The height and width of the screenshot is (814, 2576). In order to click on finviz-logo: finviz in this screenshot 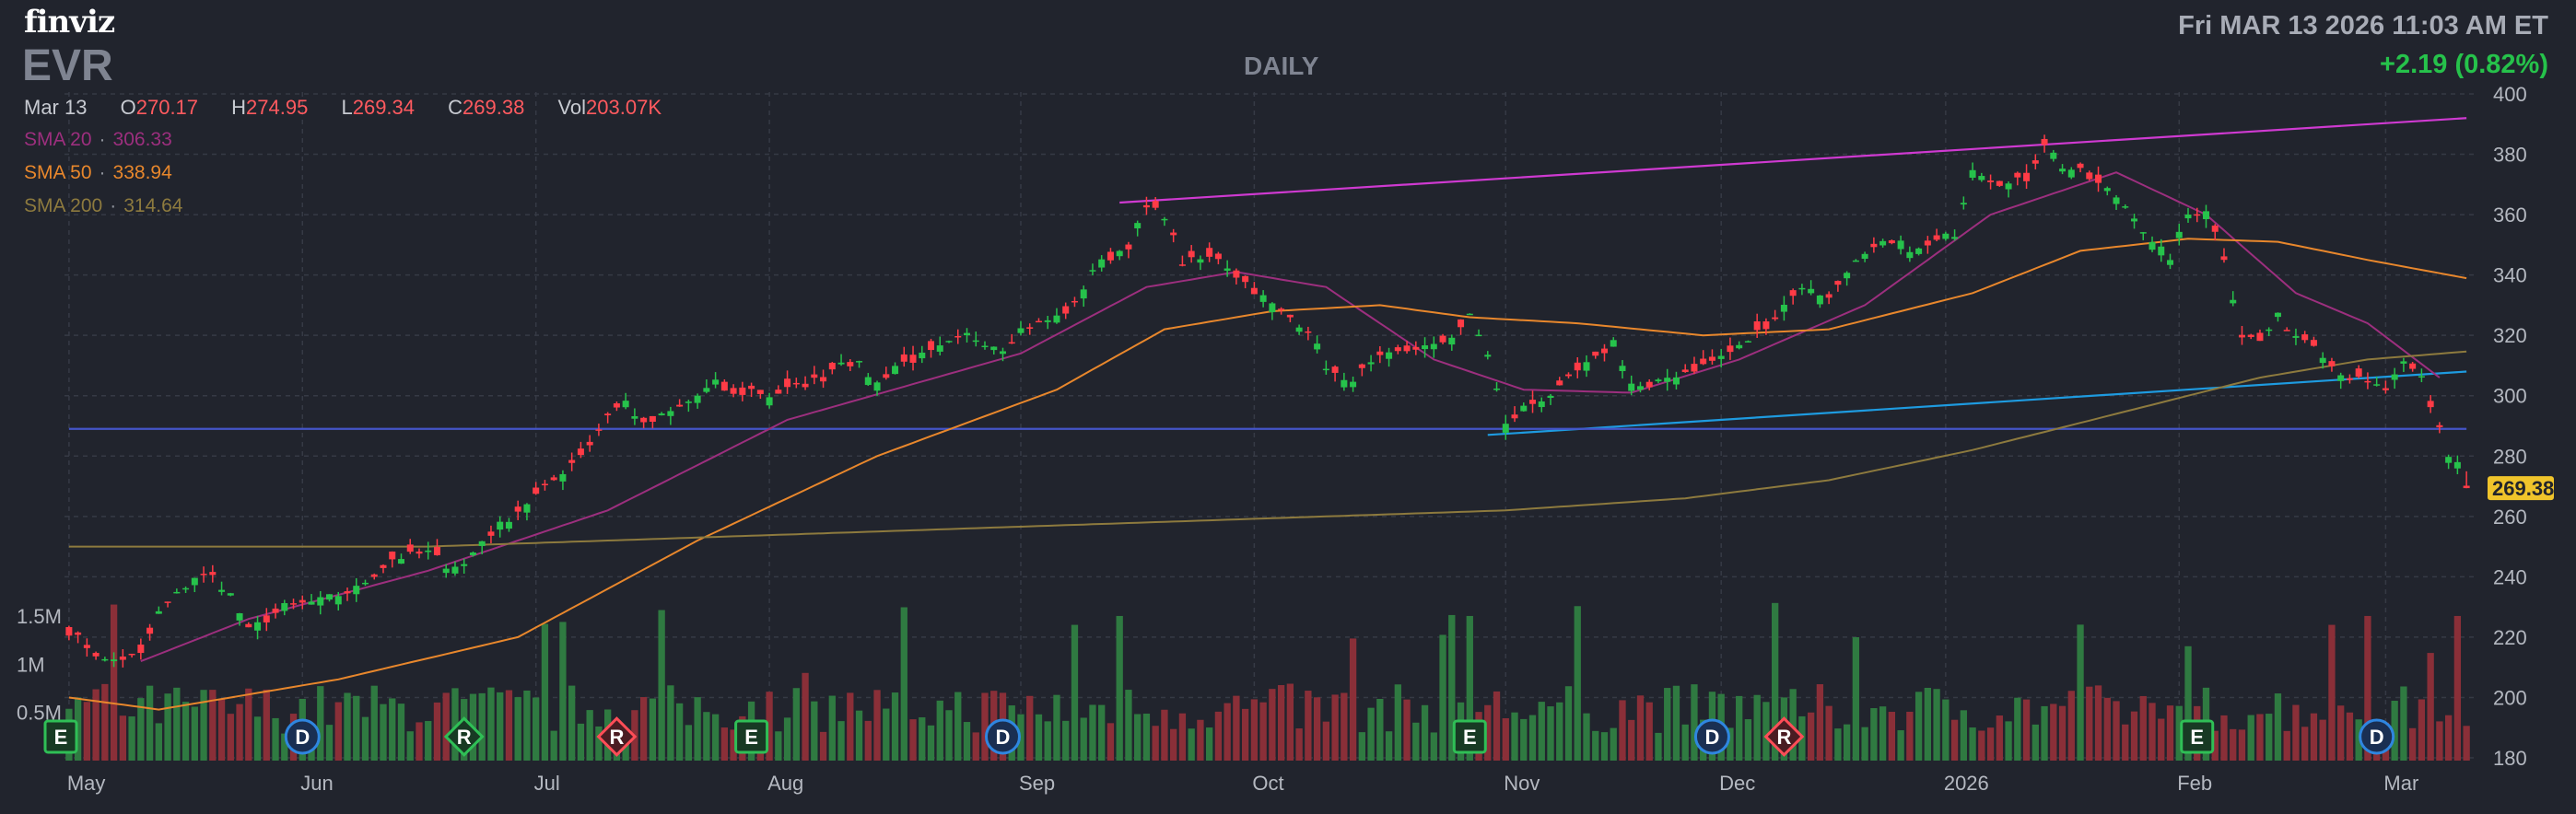, I will do `click(69, 22)`.